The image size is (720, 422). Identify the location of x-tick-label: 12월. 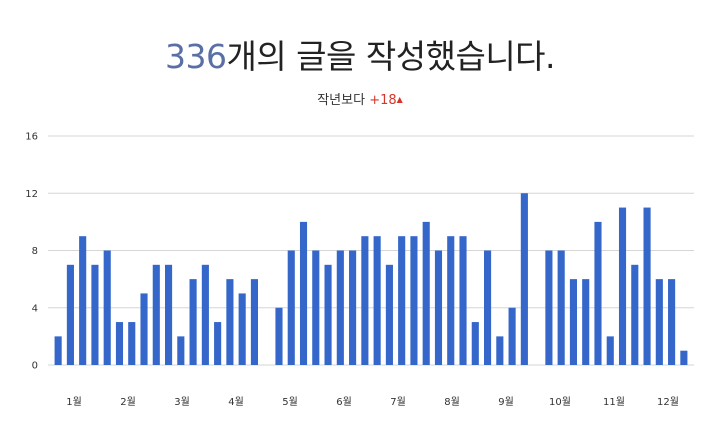
(668, 402).